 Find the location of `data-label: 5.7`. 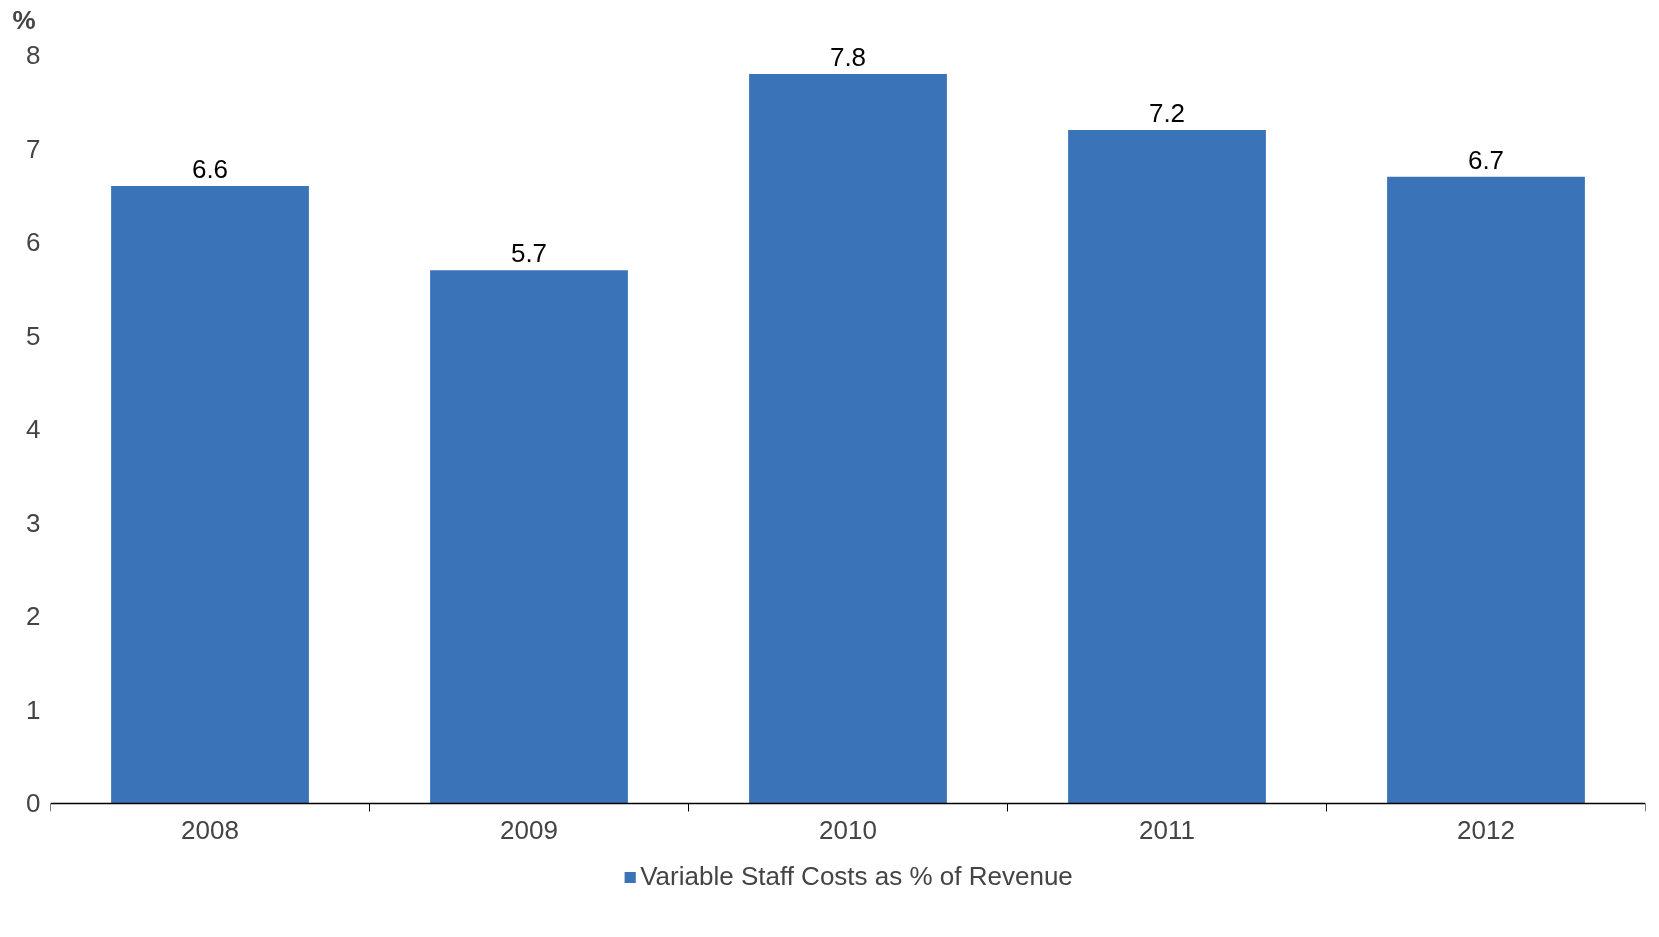

data-label: 5.7 is located at coordinates (529, 253).